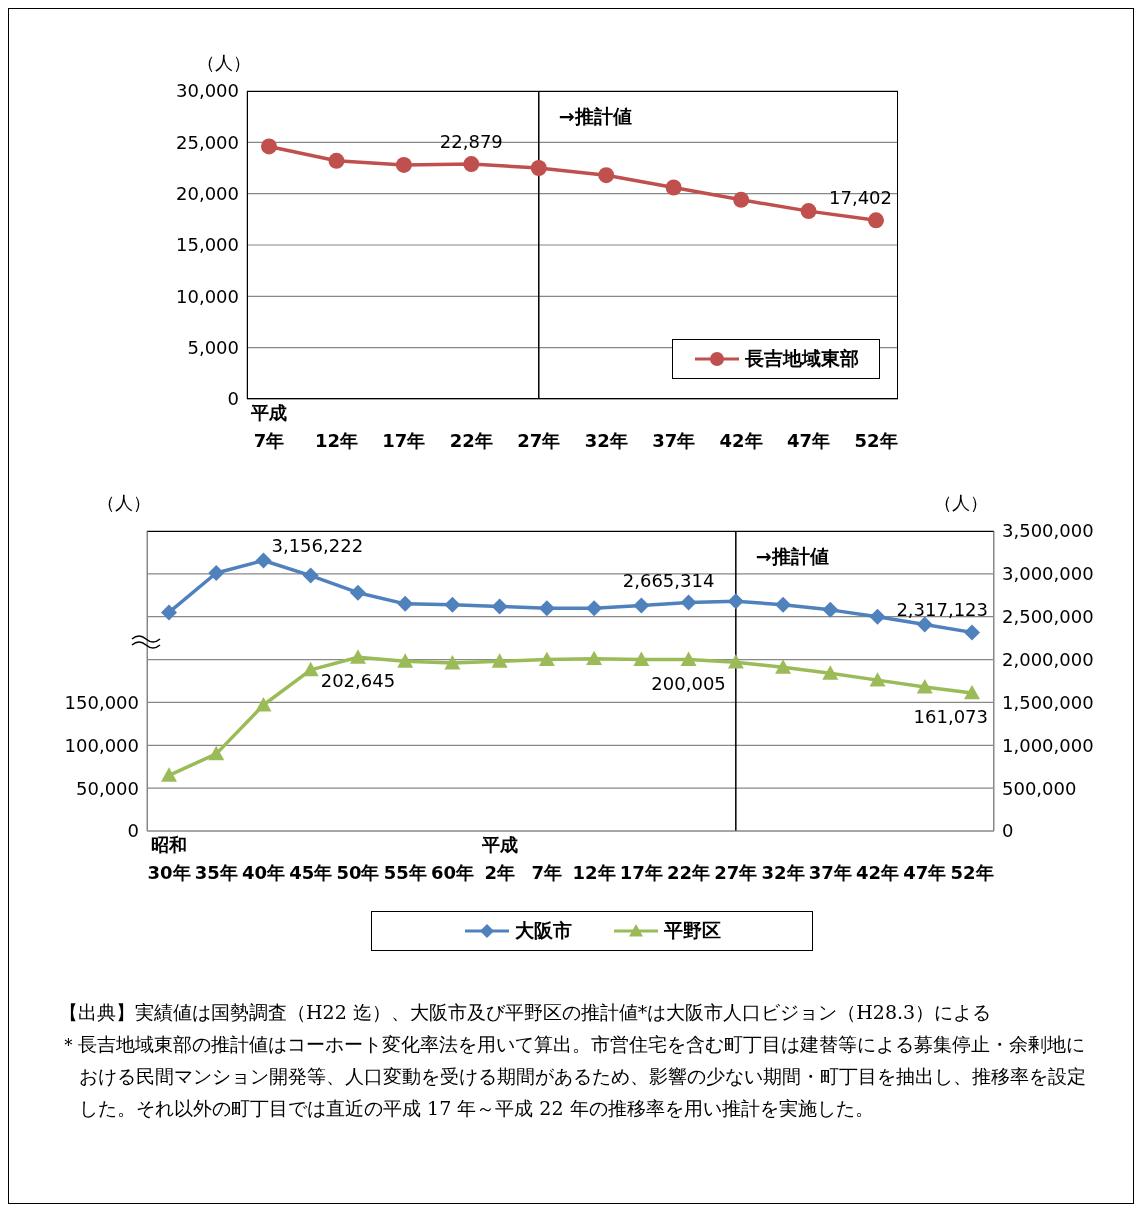 This screenshot has width=1136, height=1206. I want to click on data-label: 3,156,222, so click(317, 546).